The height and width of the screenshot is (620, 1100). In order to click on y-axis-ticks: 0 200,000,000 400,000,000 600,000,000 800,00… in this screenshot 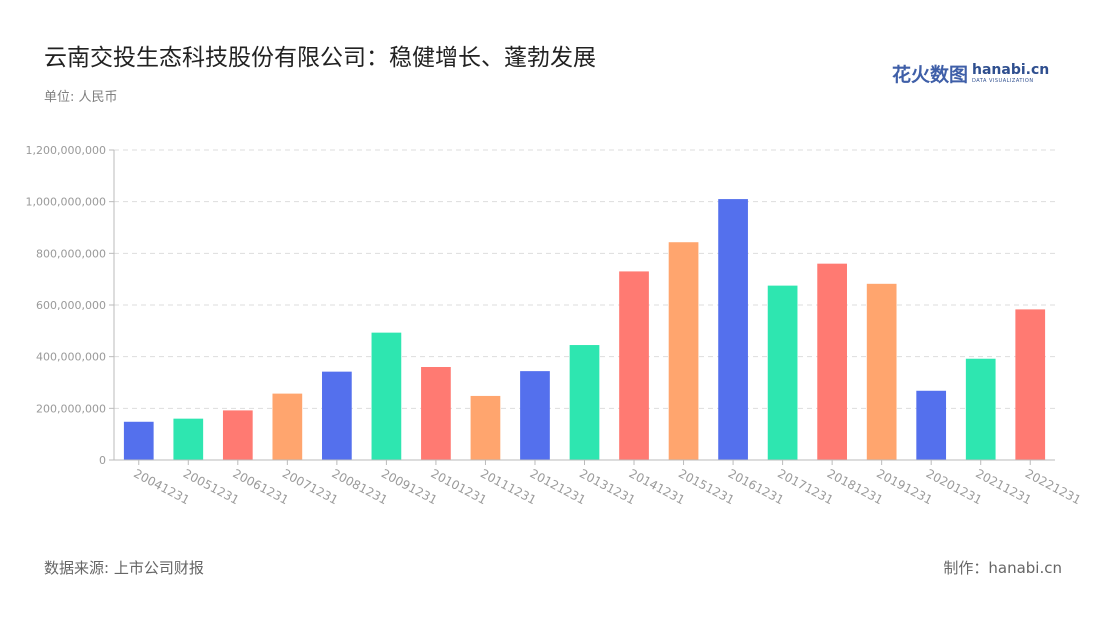, I will do `click(70, 305)`.